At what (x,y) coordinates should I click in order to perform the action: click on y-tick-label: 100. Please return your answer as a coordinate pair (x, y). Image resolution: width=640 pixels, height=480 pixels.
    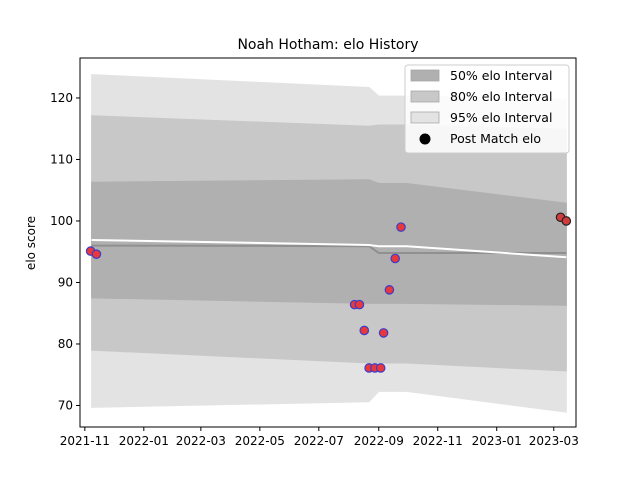
    Looking at the image, I should click on (61, 221).